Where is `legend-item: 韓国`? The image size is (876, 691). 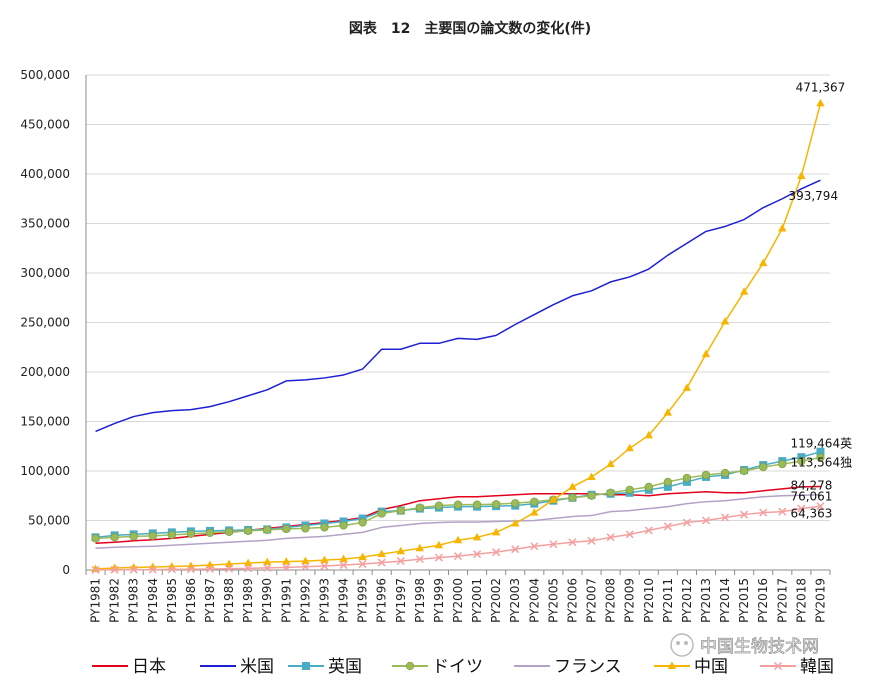 legend-item: 韓国 is located at coordinates (797, 667).